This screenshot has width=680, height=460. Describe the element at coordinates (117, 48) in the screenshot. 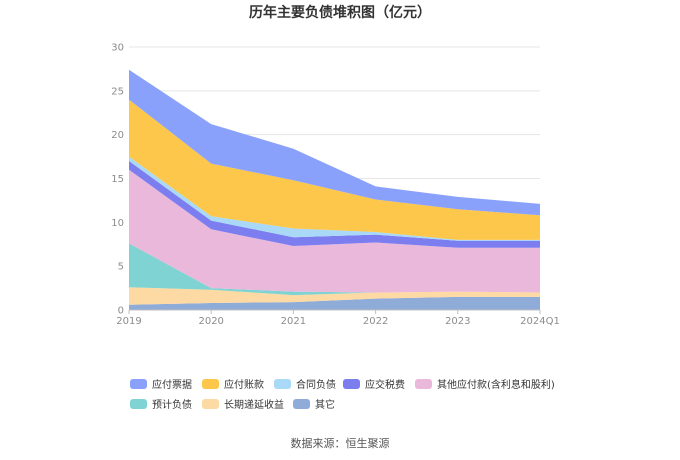

I see `y-tick-label: 30` at that location.